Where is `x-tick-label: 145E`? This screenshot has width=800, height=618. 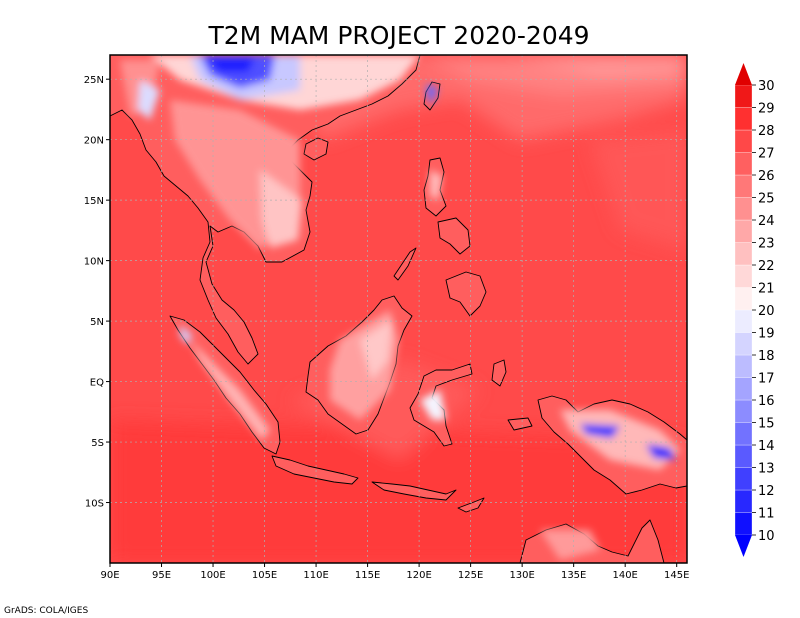 x-tick-label: 145E is located at coordinates (676, 575).